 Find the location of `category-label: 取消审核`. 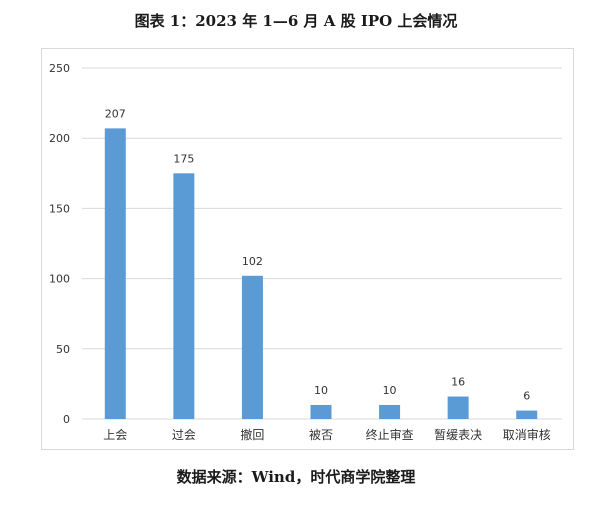

category-label: 取消审核 is located at coordinates (527, 434).